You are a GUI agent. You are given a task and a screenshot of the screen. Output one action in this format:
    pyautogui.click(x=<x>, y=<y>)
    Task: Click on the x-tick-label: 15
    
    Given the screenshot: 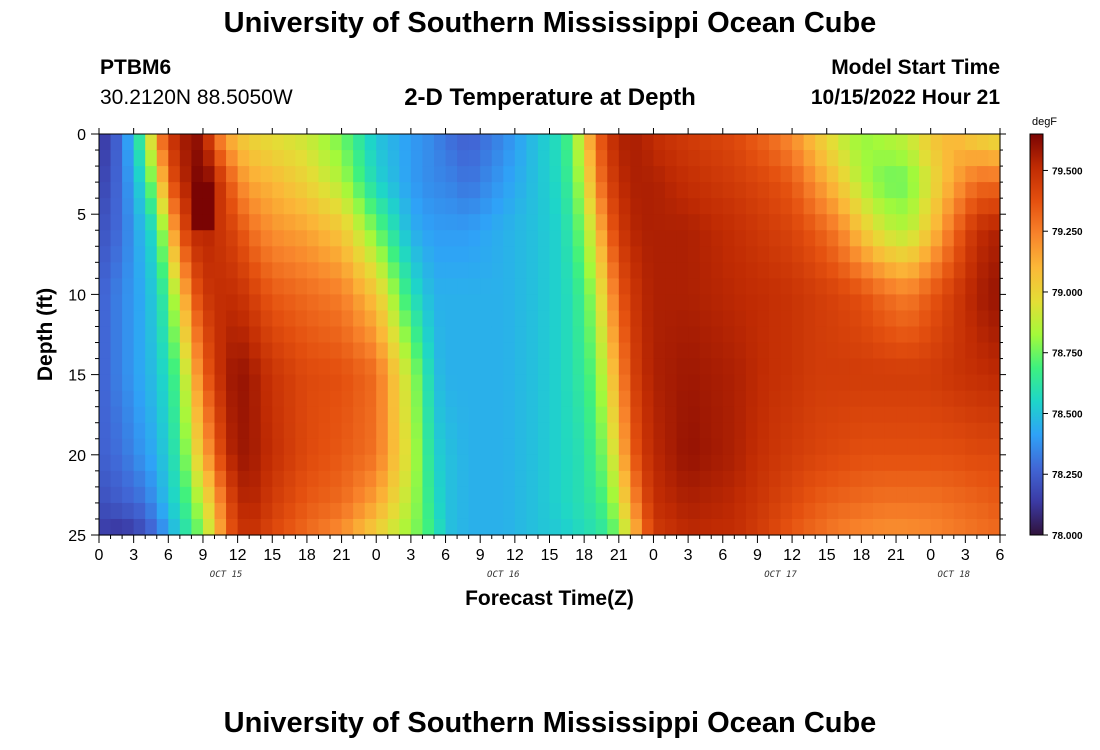 What is the action you would take?
    pyautogui.click(x=827, y=555)
    